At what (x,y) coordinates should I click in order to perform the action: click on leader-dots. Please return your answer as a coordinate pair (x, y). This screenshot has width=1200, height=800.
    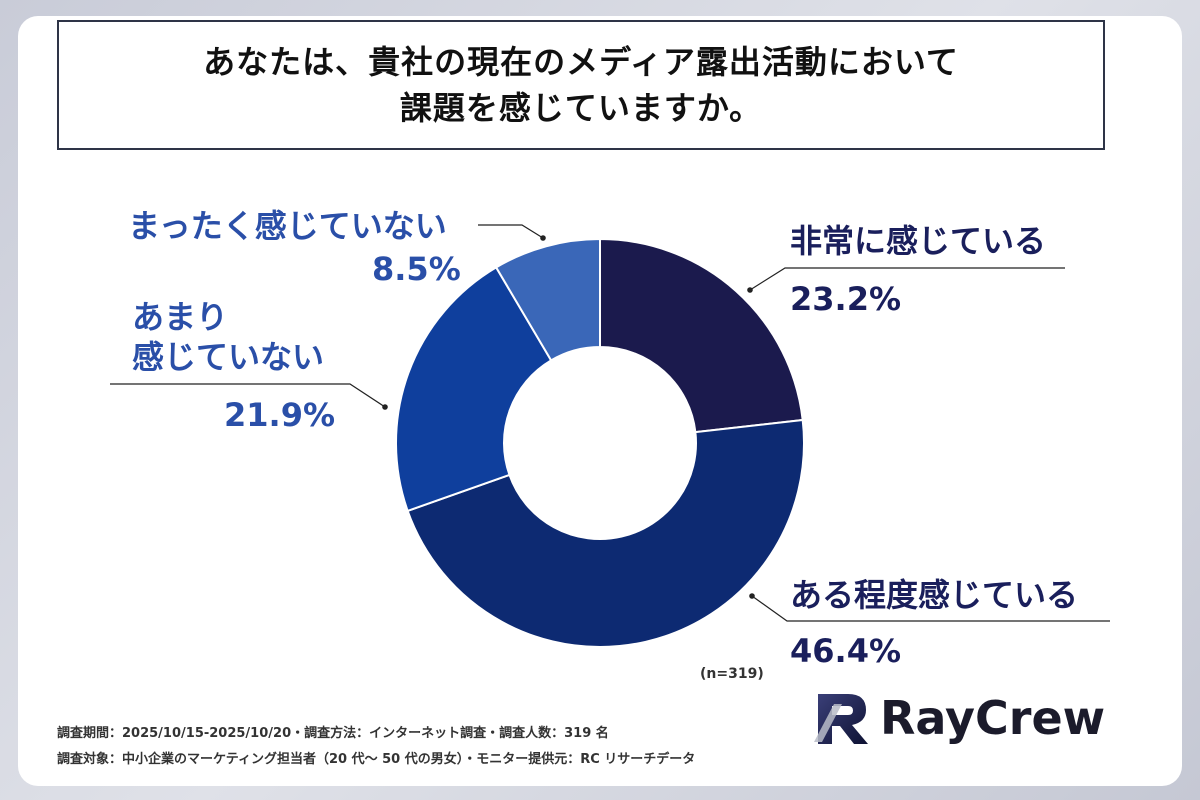
    Looking at the image, I should click on (568, 417).